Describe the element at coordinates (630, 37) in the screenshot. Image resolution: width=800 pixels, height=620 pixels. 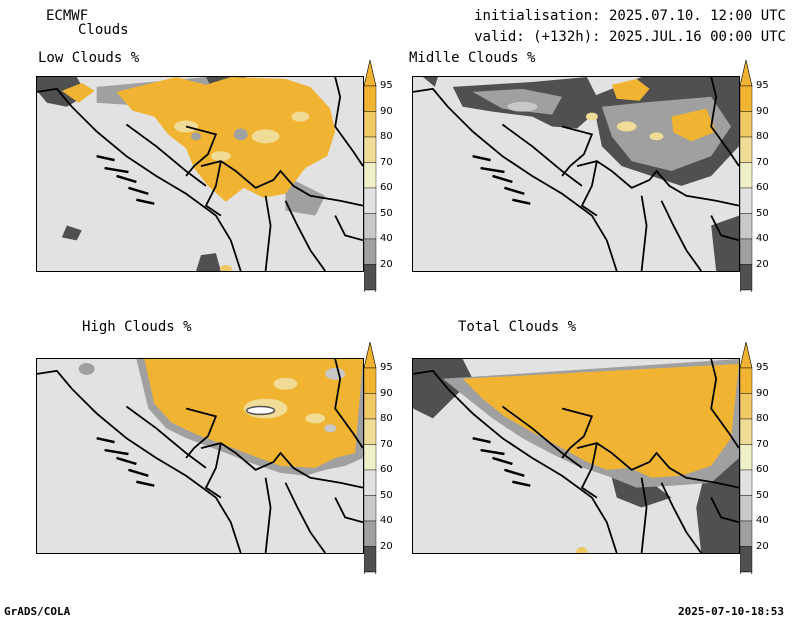
I see `valid-time: valid: (+132h): 2025.JUL.16 00:00 UTC` at that location.